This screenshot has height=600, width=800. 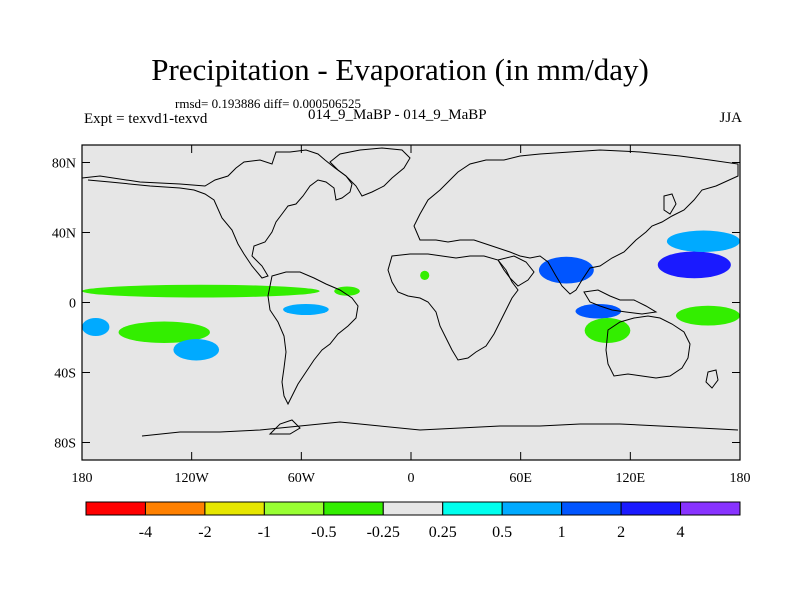 I want to click on legend-label: -4, so click(x=145, y=532).